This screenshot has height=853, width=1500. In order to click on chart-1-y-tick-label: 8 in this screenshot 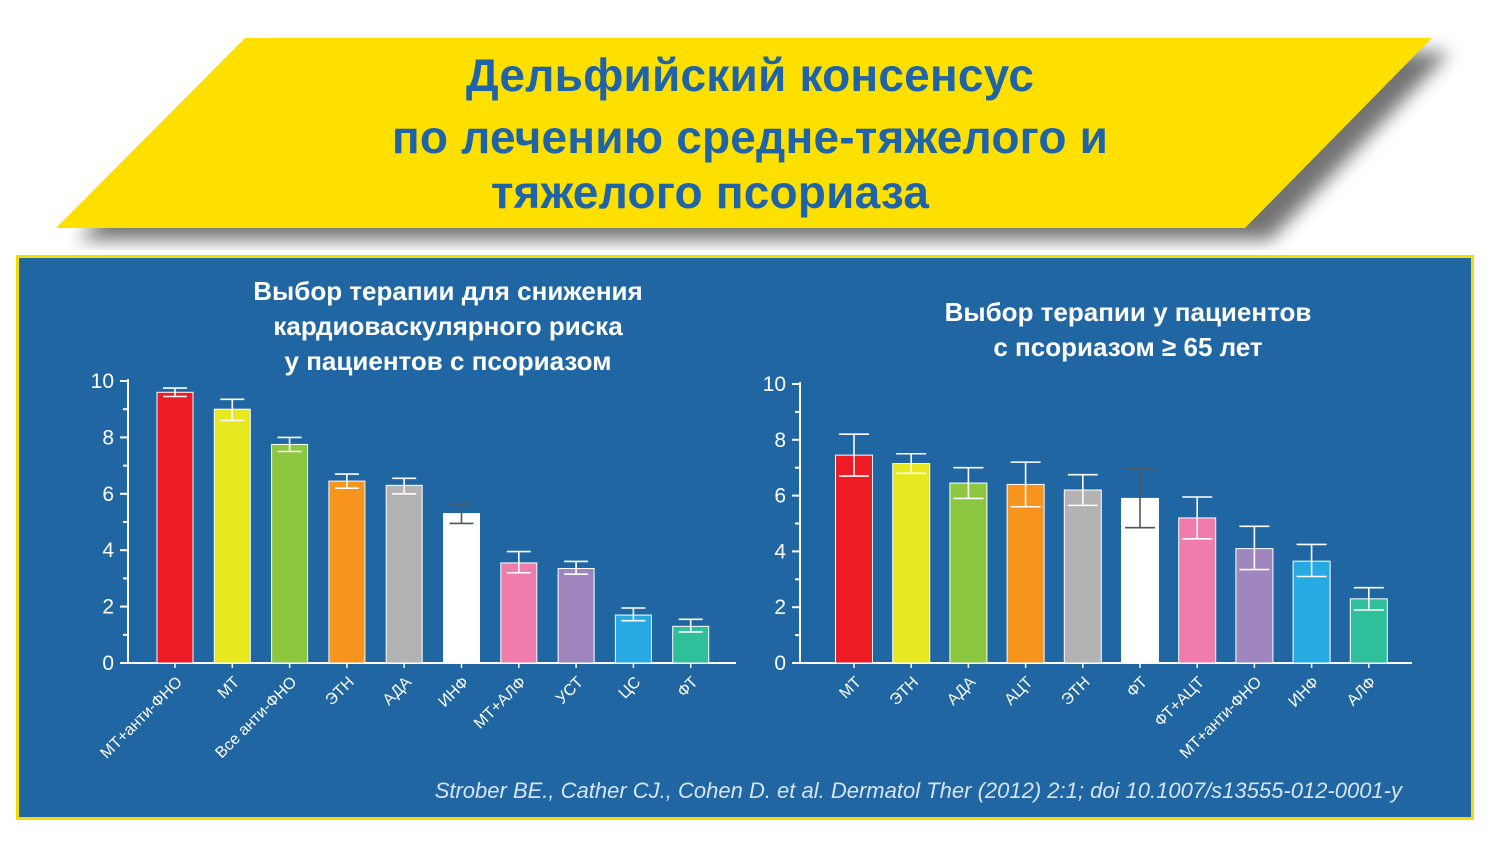, I will do `click(108, 437)`.